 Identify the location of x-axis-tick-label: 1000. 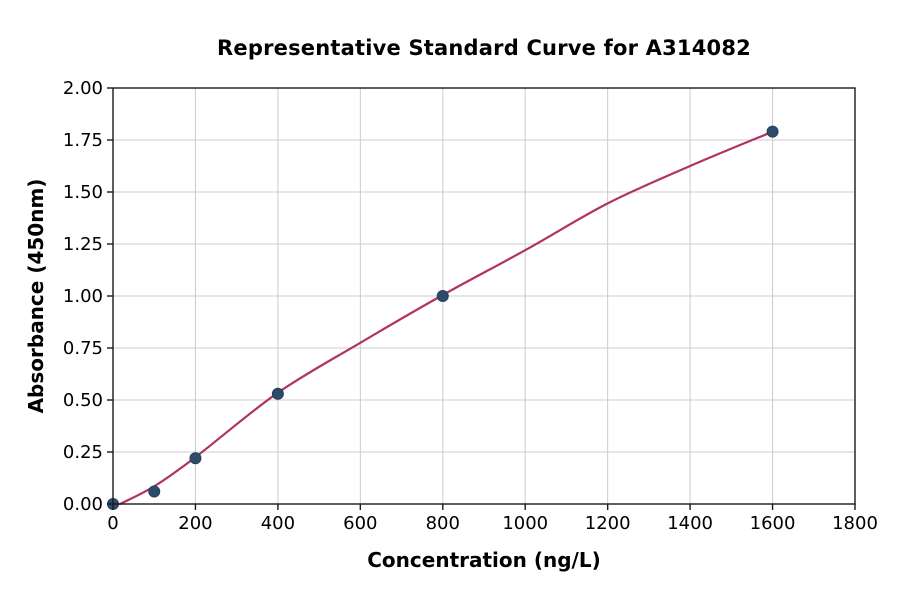
(525, 523).